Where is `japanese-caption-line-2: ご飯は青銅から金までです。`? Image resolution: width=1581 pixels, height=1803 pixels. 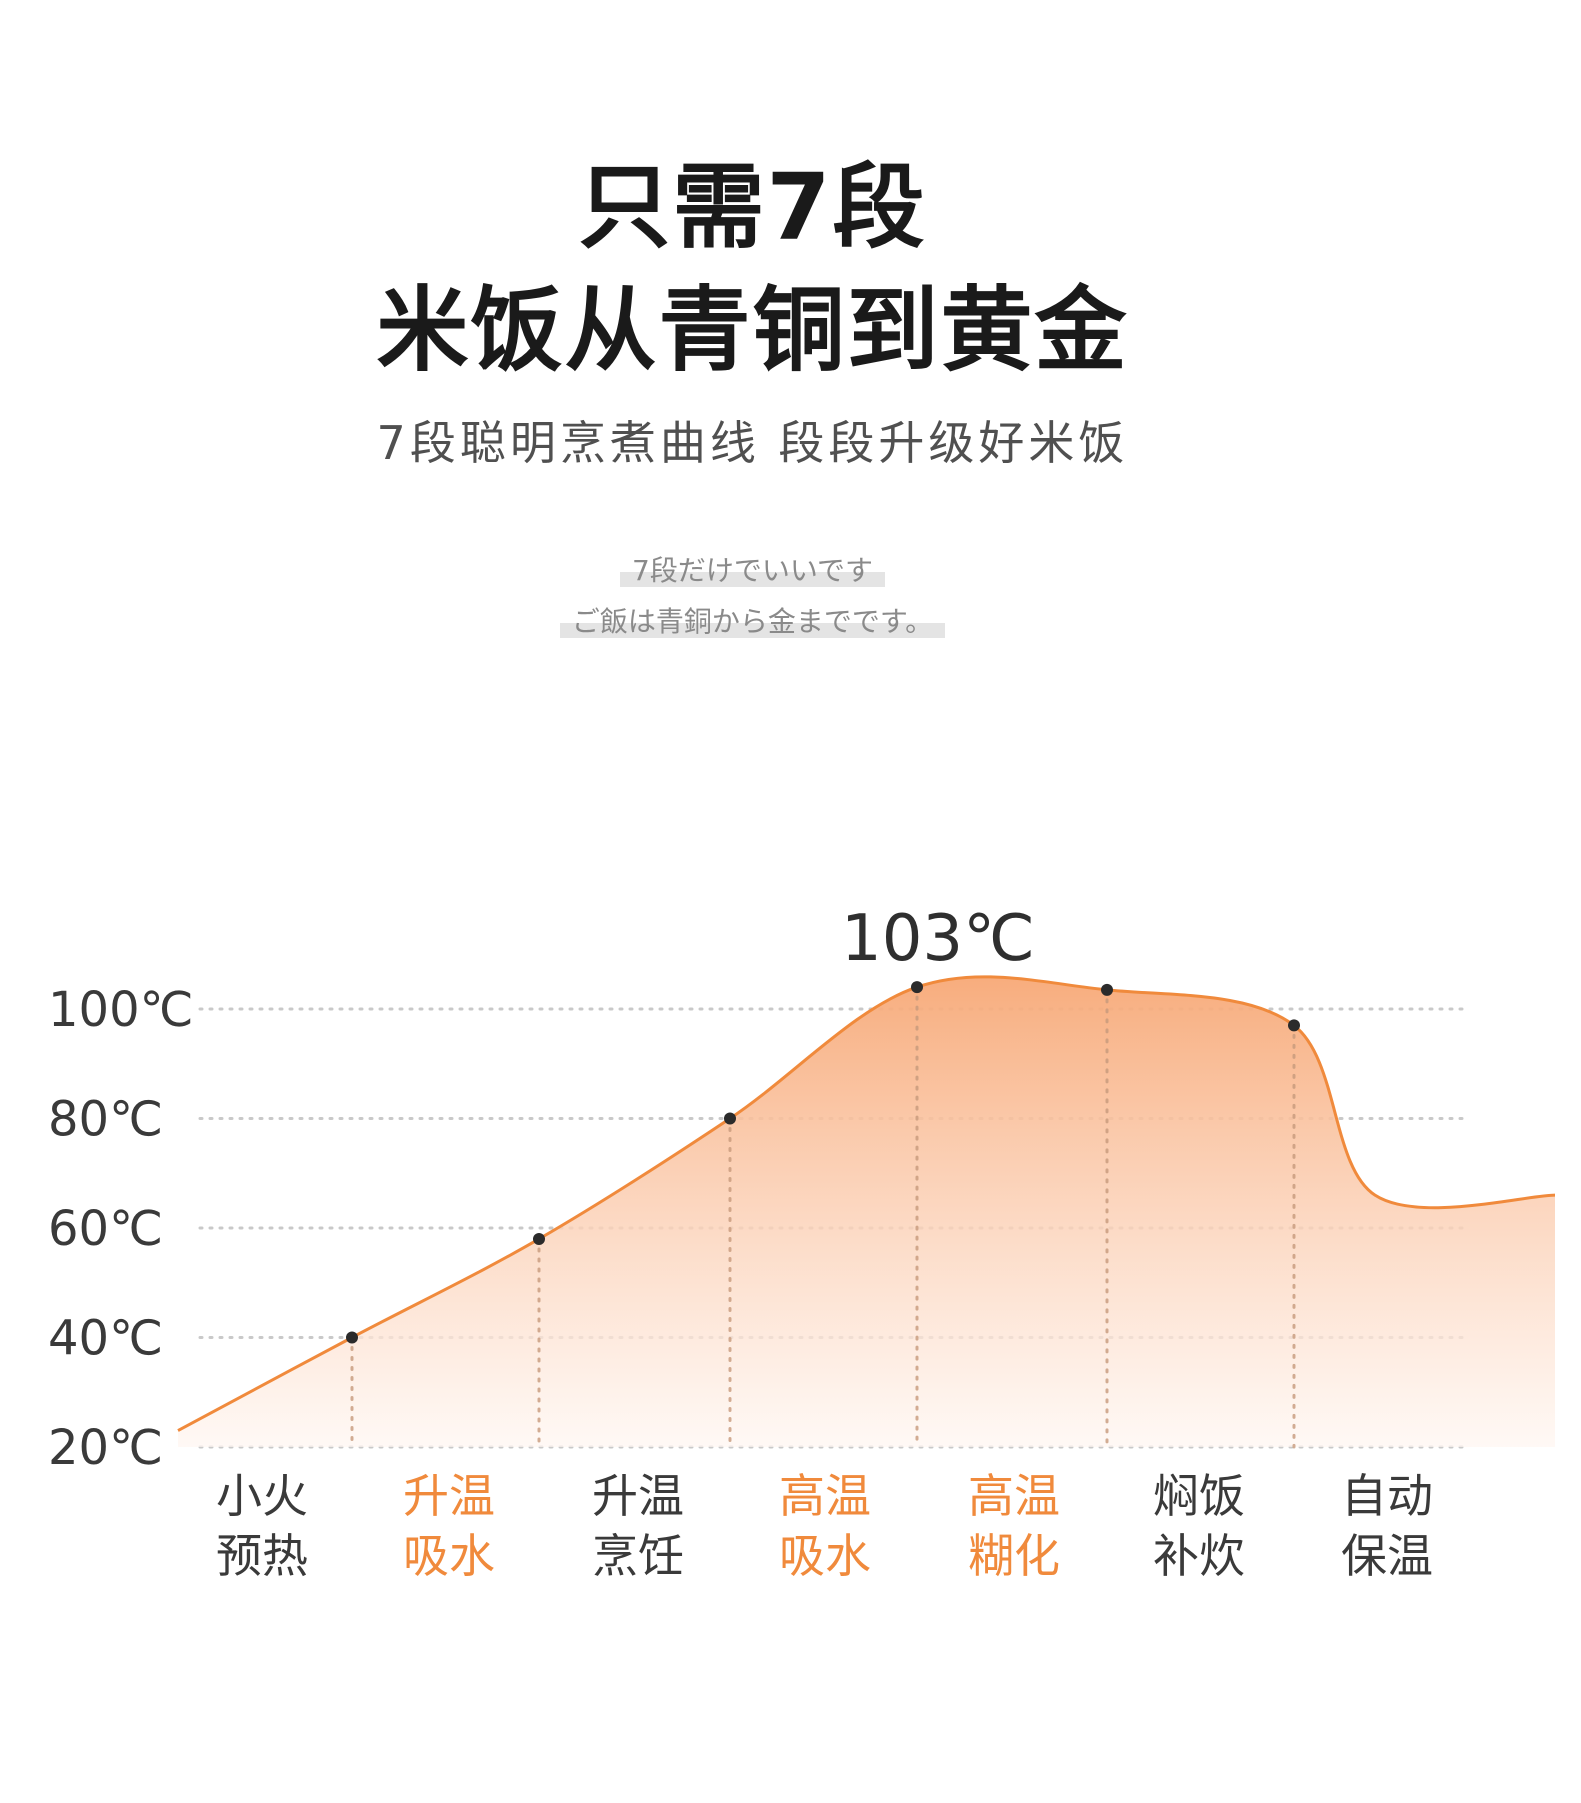
japanese-caption-line-2: ご飯は青銅から金までです。 is located at coordinates (752, 621).